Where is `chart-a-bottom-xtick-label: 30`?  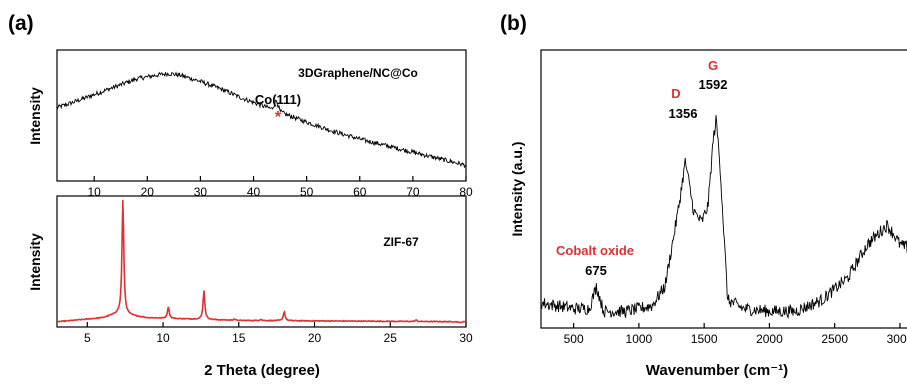
chart-a-bottom-xtick-label: 30 is located at coordinates (466, 338).